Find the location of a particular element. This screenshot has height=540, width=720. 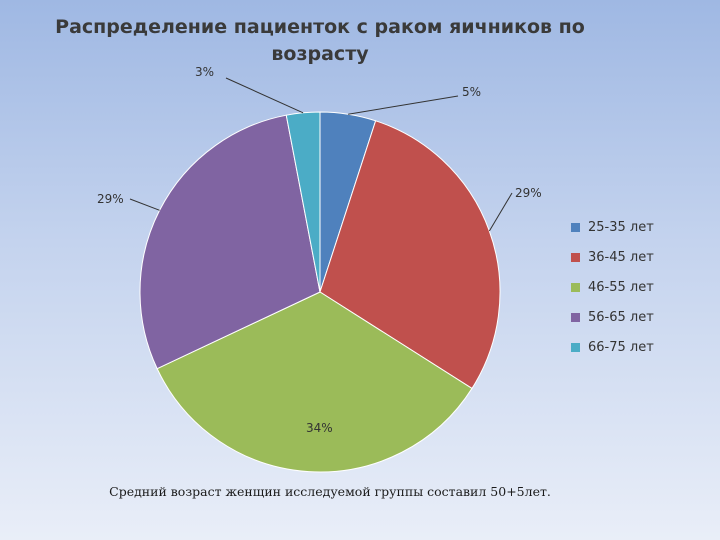

slice-label-4: 29% is located at coordinates (110, 199).